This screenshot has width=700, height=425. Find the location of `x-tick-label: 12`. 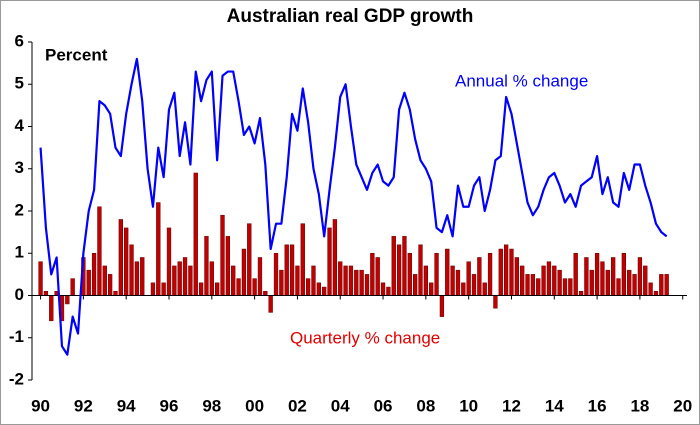

x-tick-label: 12 is located at coordinates (511, 405).